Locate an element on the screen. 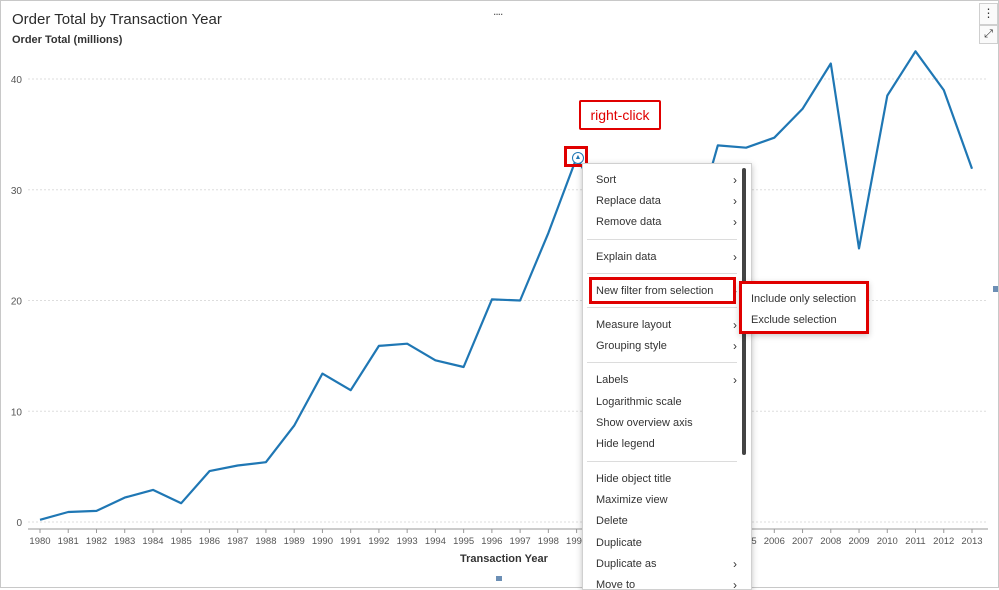 The width and height of the screenshot is (999, 590). menu-item-maximize-view: Maximize view is located at coordinates (663, 500).